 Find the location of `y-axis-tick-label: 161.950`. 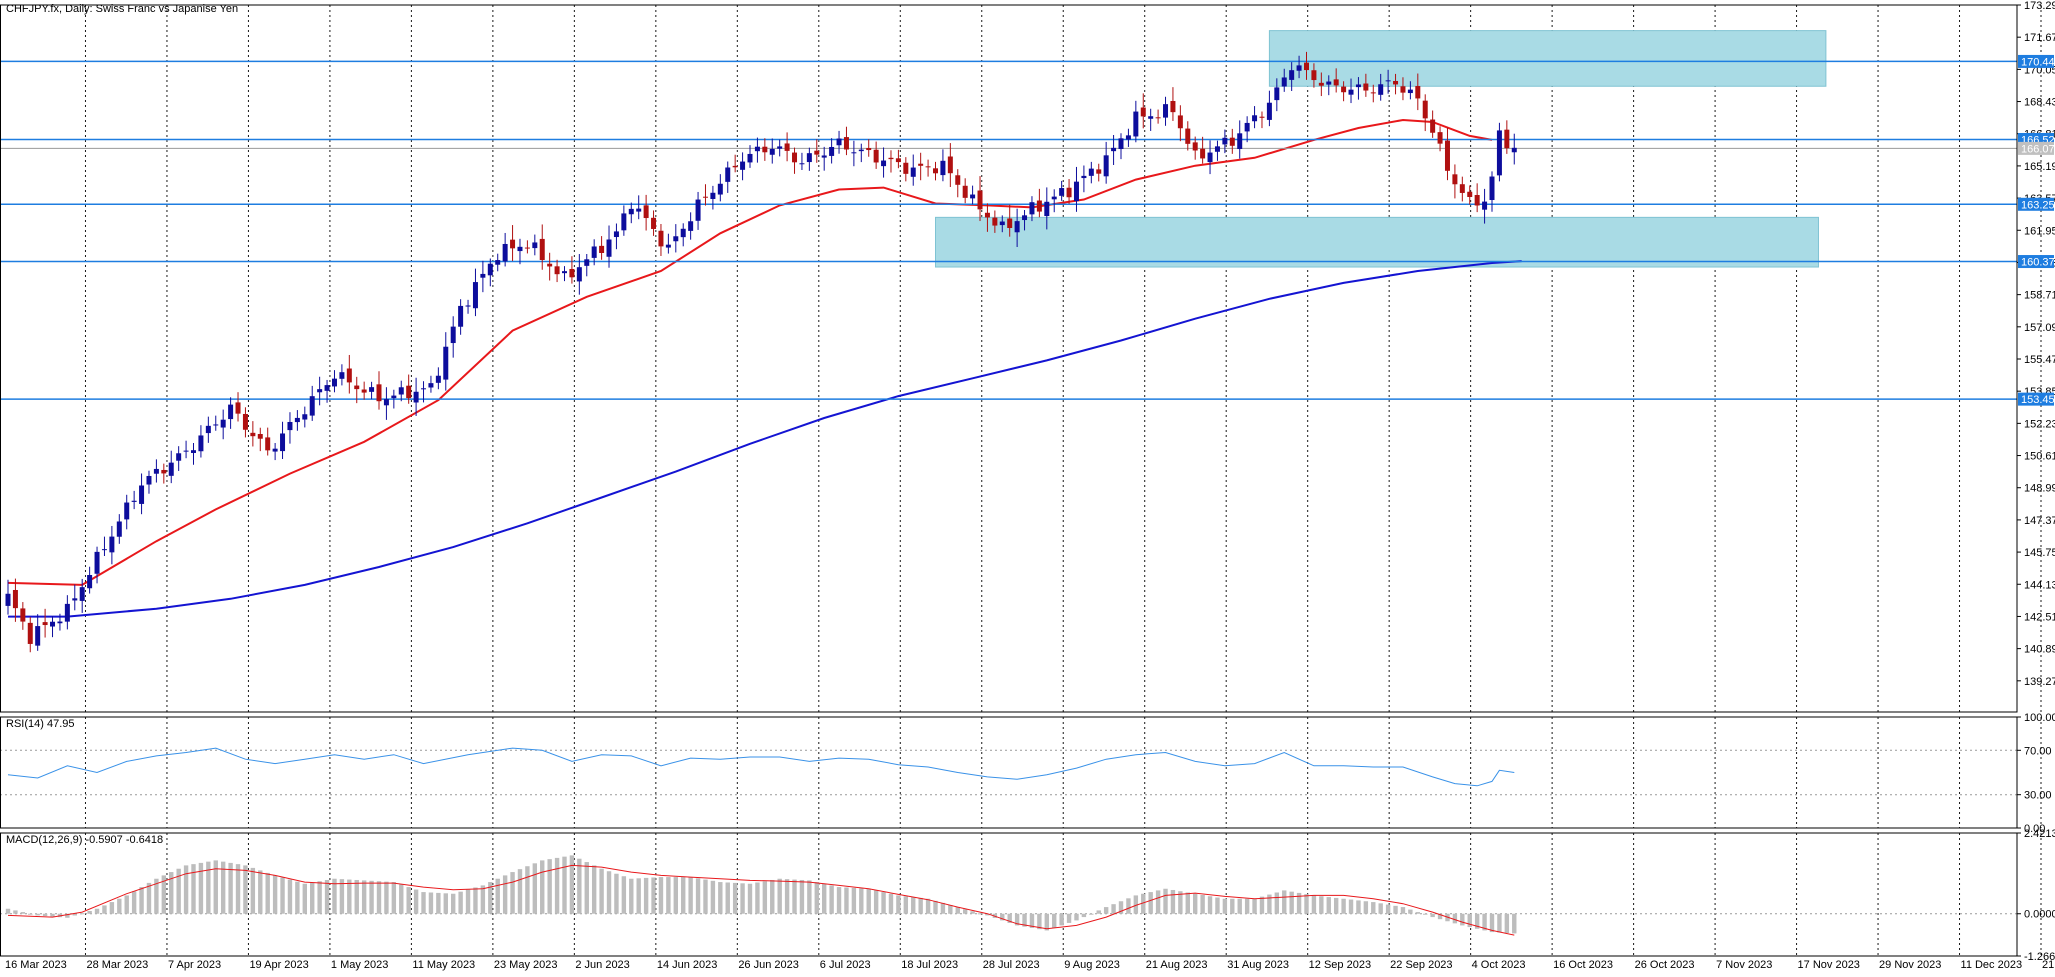

y-axis-tick-label: 161.950 is located at coordinates (2039, 231).